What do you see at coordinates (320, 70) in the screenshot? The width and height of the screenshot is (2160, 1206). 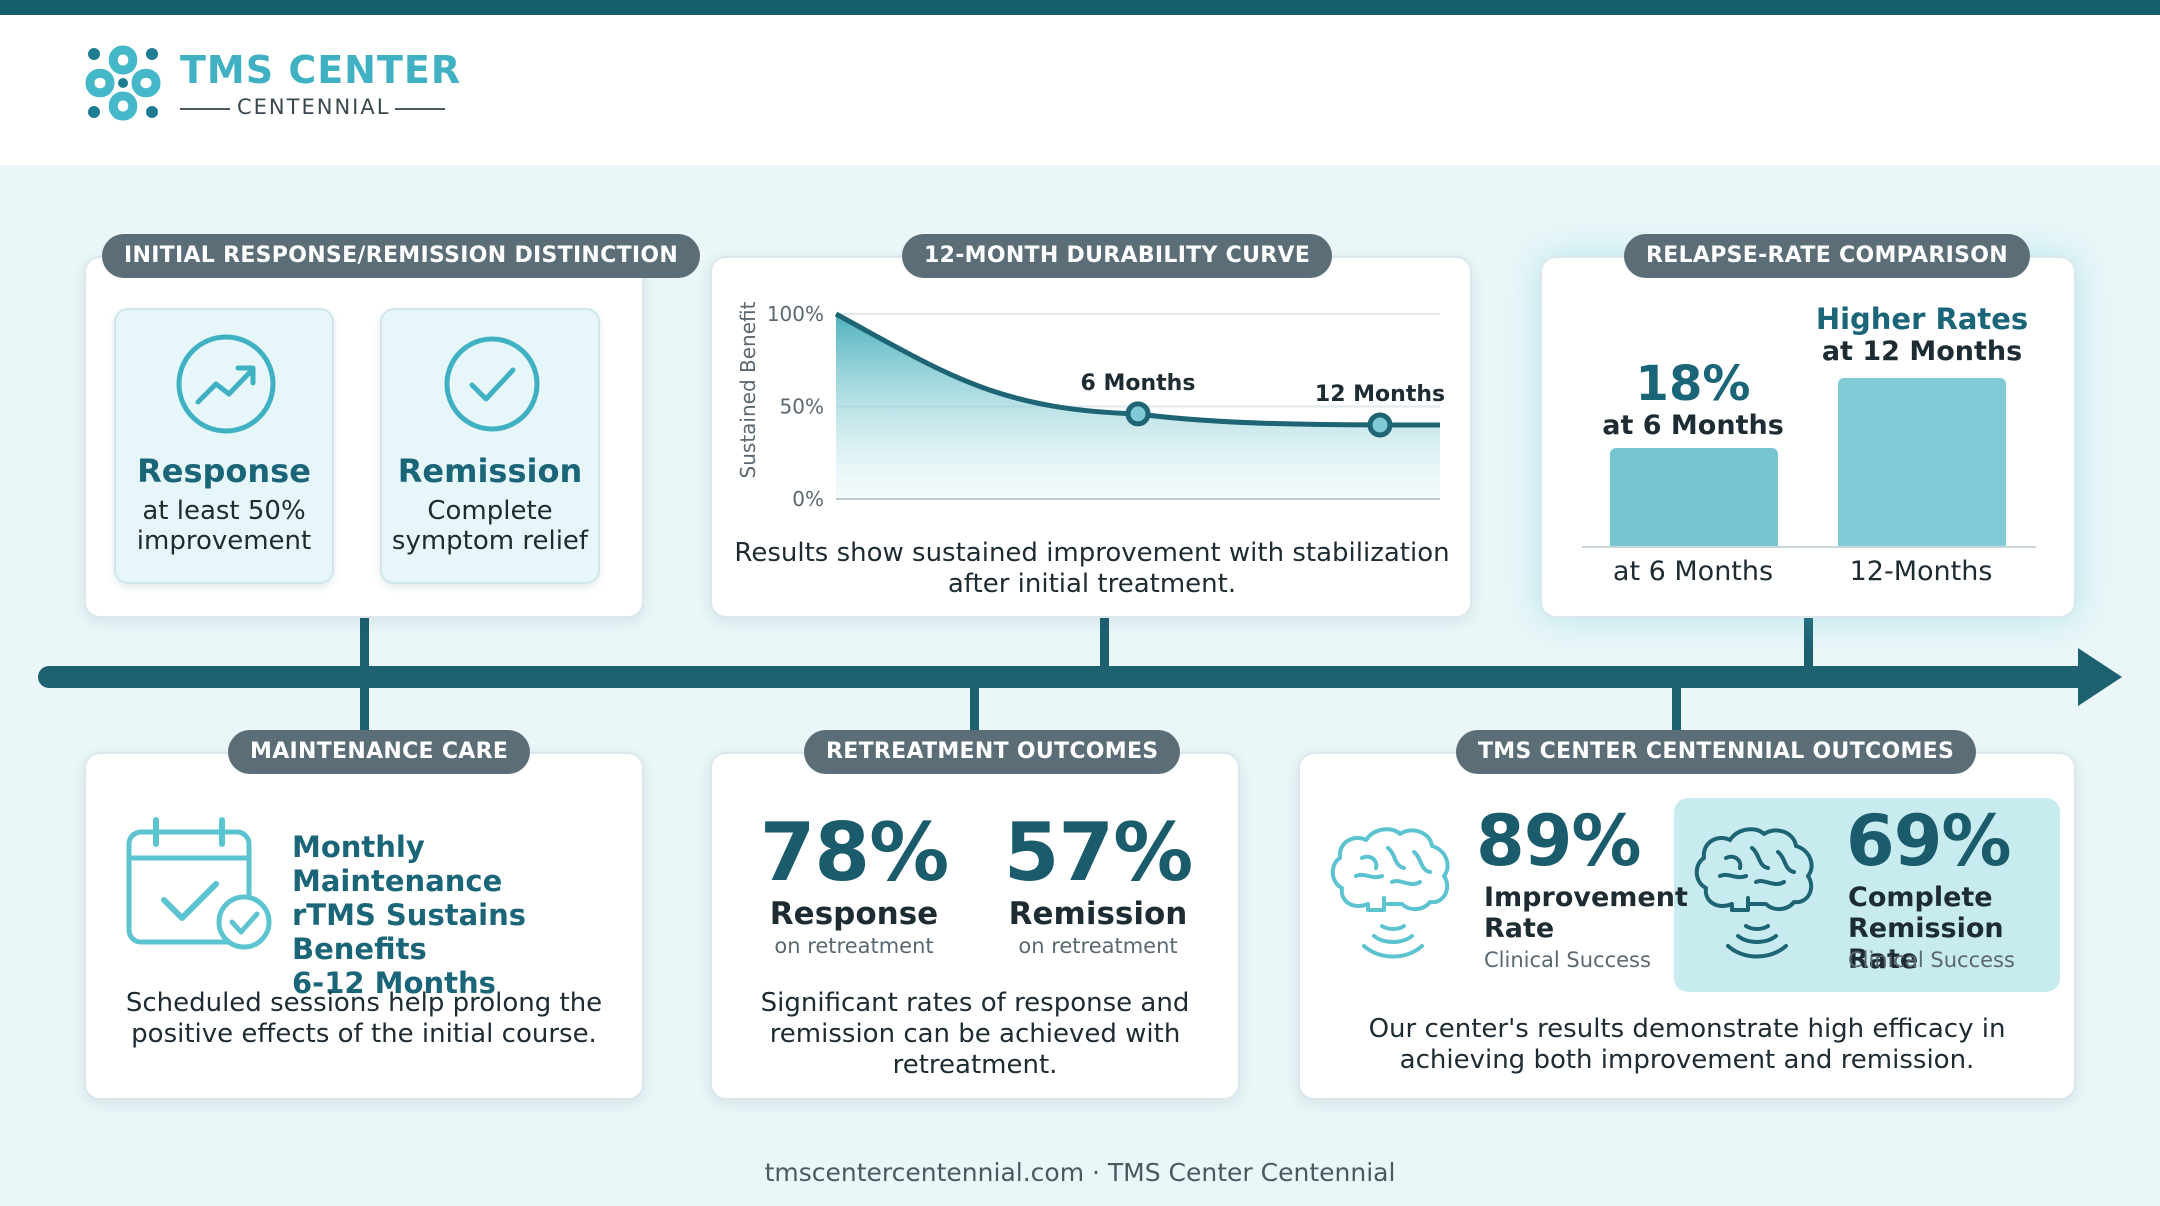 I see `brand-title: TMS CENTER` at bounding box center [320, 70].